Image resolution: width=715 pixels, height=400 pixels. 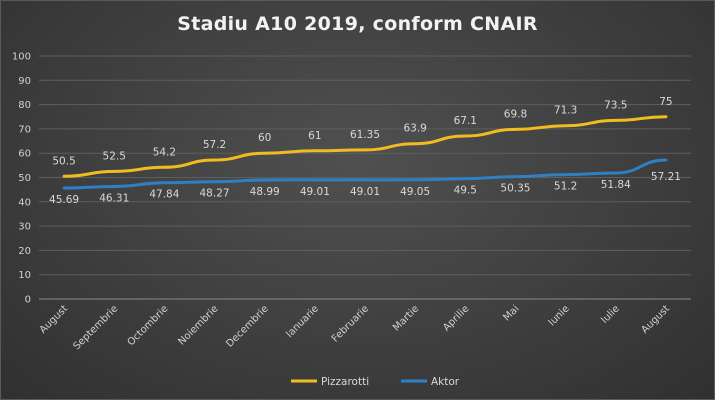 I want to click on y-tick-label: 50, so click(x=24, y=178).